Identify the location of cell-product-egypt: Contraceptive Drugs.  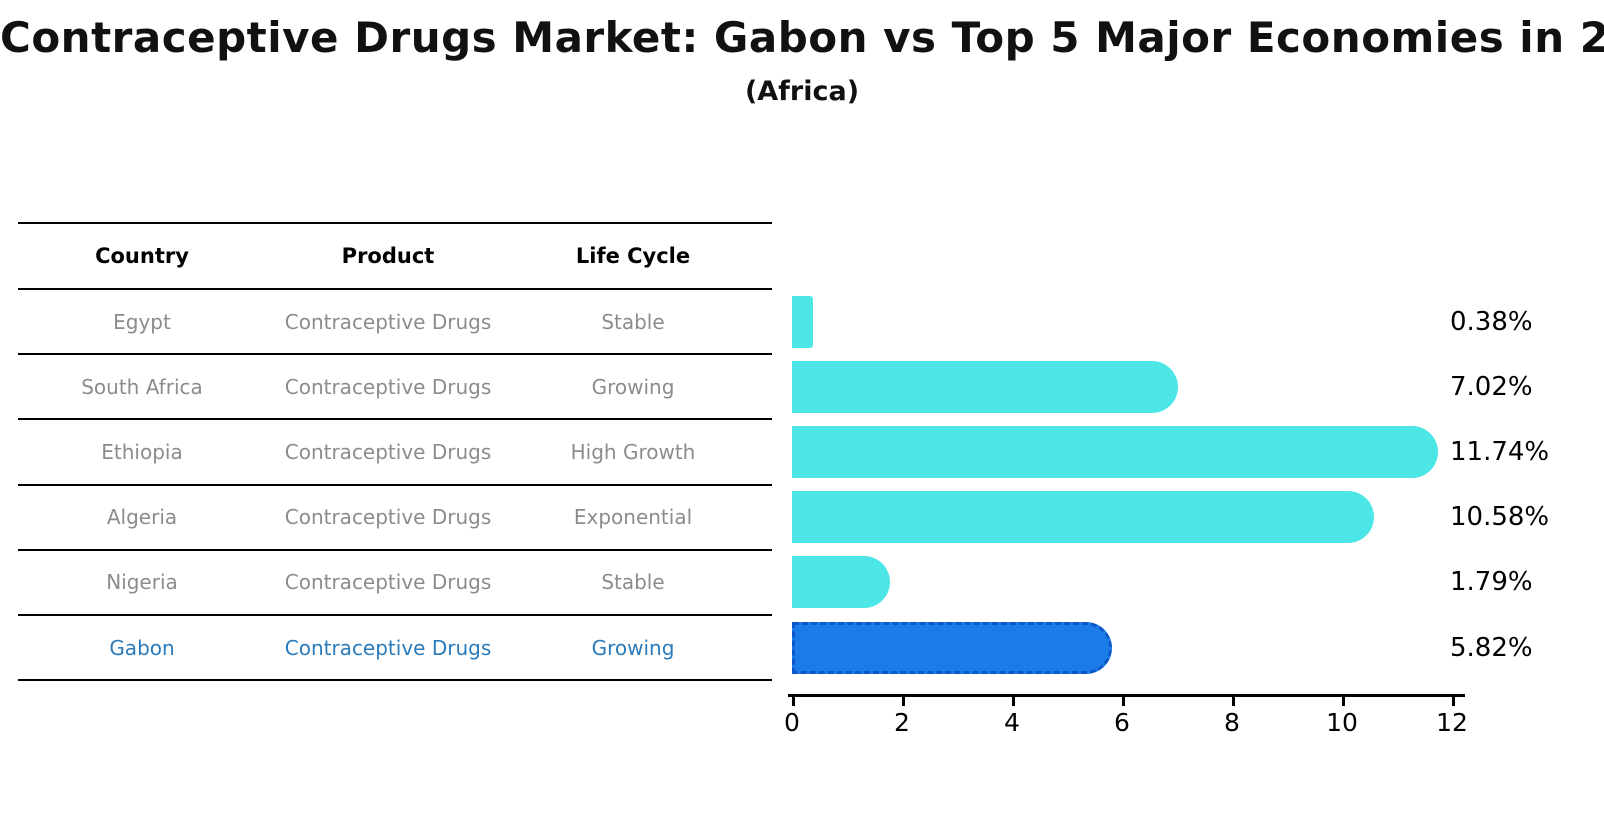
(388, 321).